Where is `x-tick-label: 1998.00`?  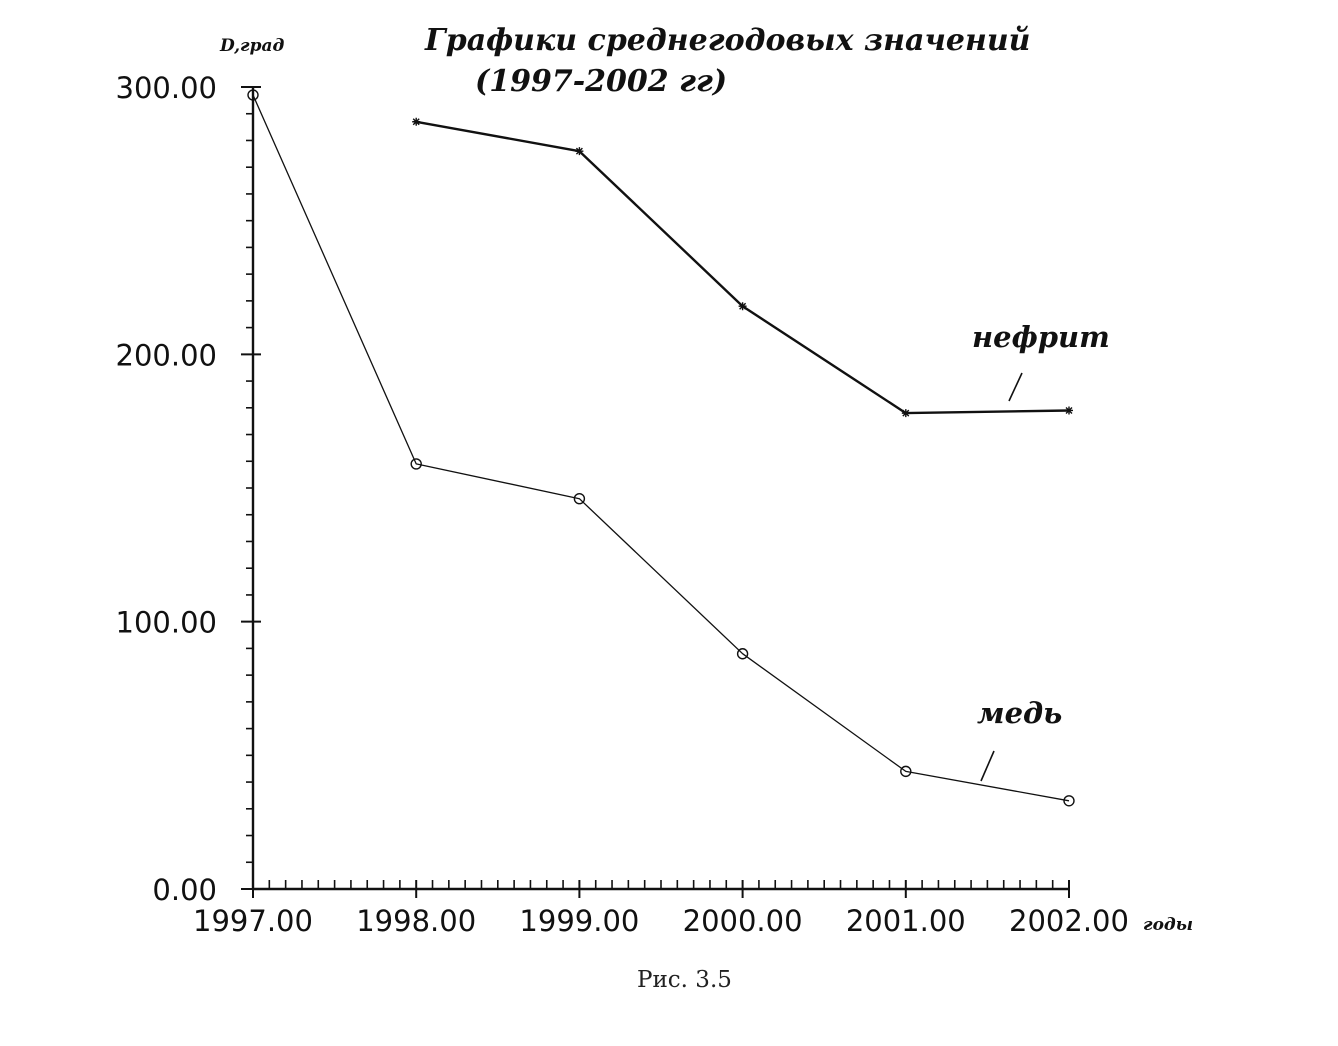
x-tick-label: 1998.00 is located at coordinates (416, 921).